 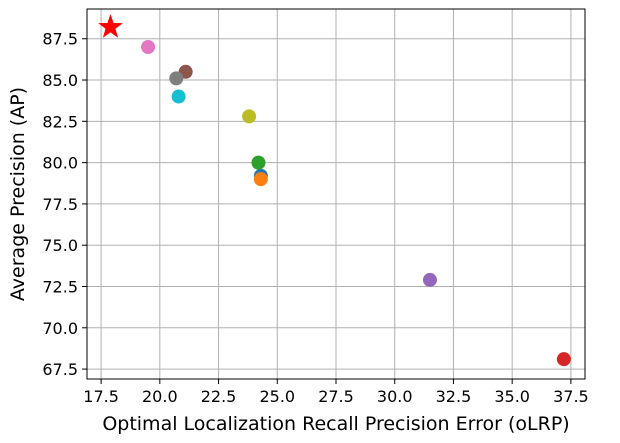 What do you see at coordinates (110, 26) in the screenshot?
I see `star-marker` at bounding box center [110, 26].